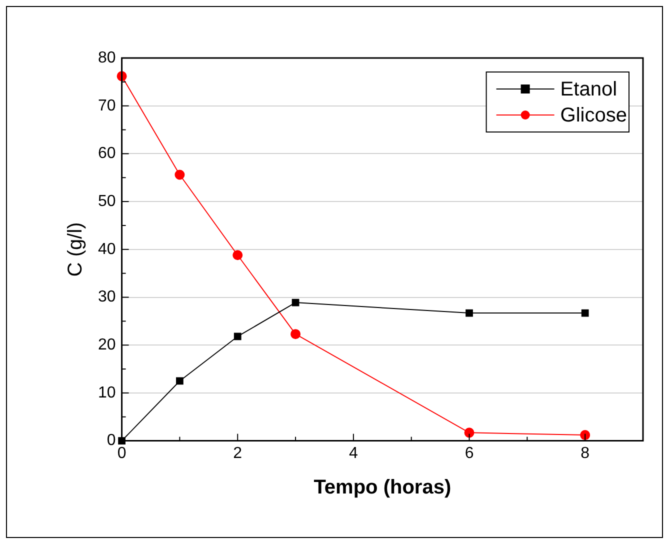 The height and width of the screenshot is (544, 669). What do you see at coordinates (107, 393) in the screenshot?
I see `y-tick-label: 10` at bounding box center [107, 393].